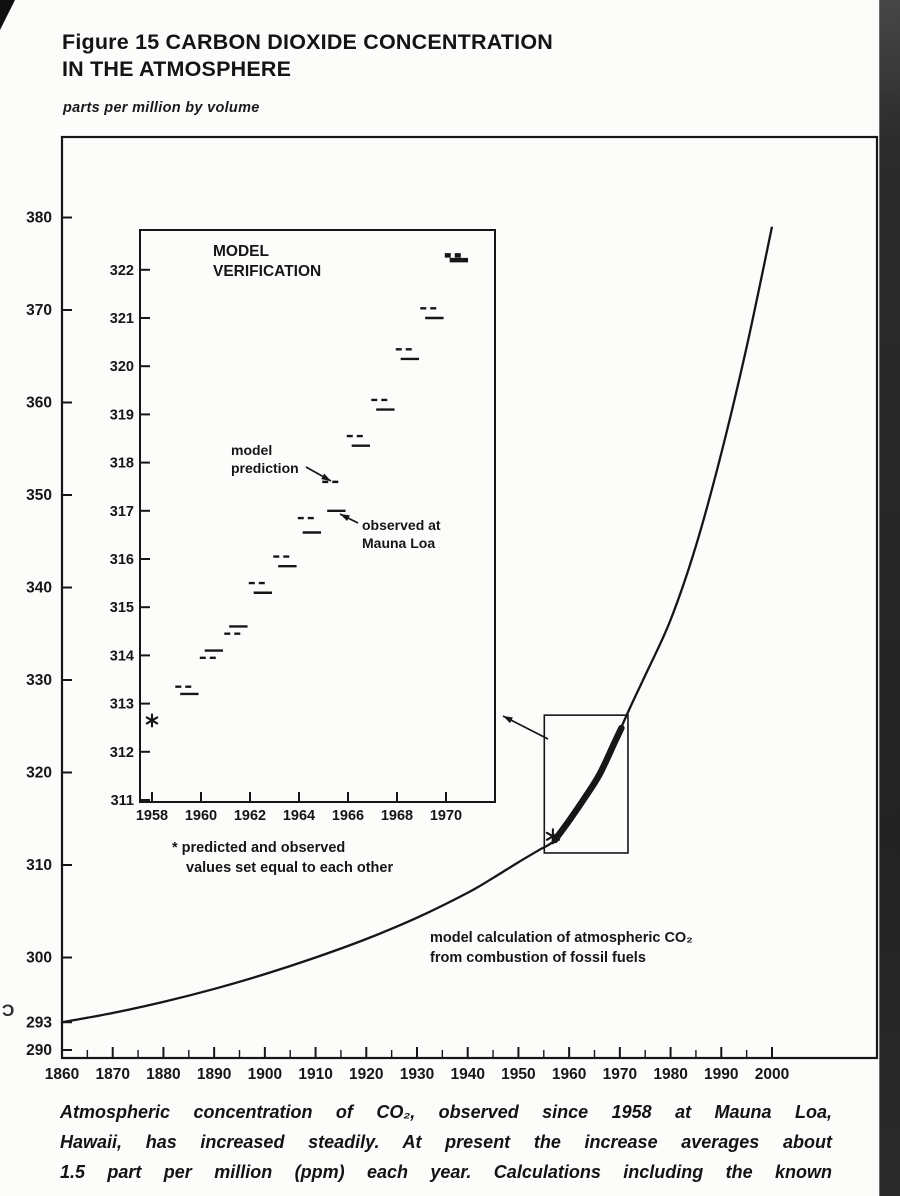 Image resolution: width=900 pixels, height=1196 pixels. What do you see at coordinates (348, 816) in the screenshot?
I see `inset-x-tick-label: 1966` at bounding box center [348, 816].